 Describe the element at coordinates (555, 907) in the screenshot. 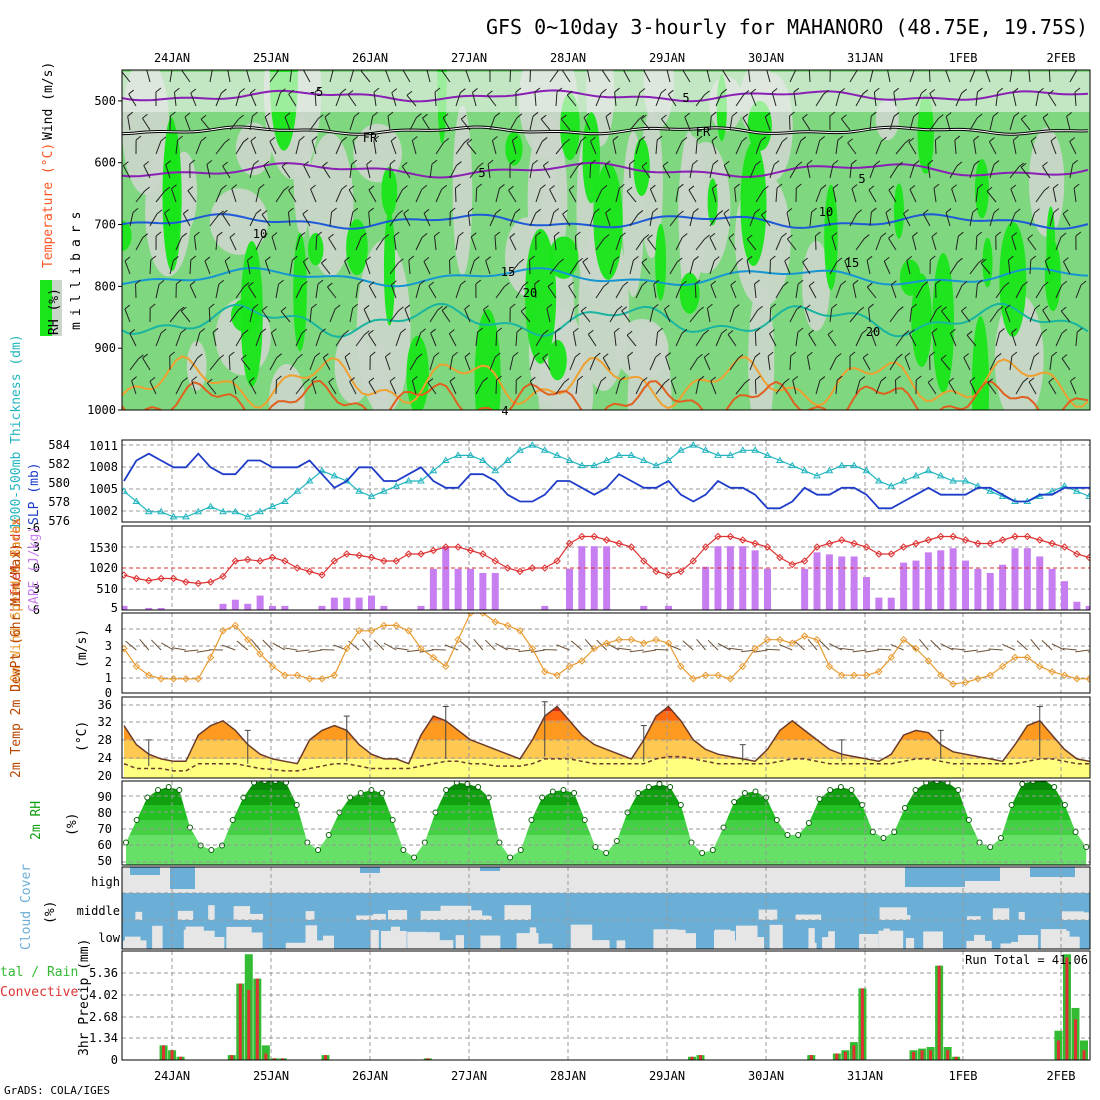

I see `cloud-panel: high middle low Cloud Cover (%)` at that location.